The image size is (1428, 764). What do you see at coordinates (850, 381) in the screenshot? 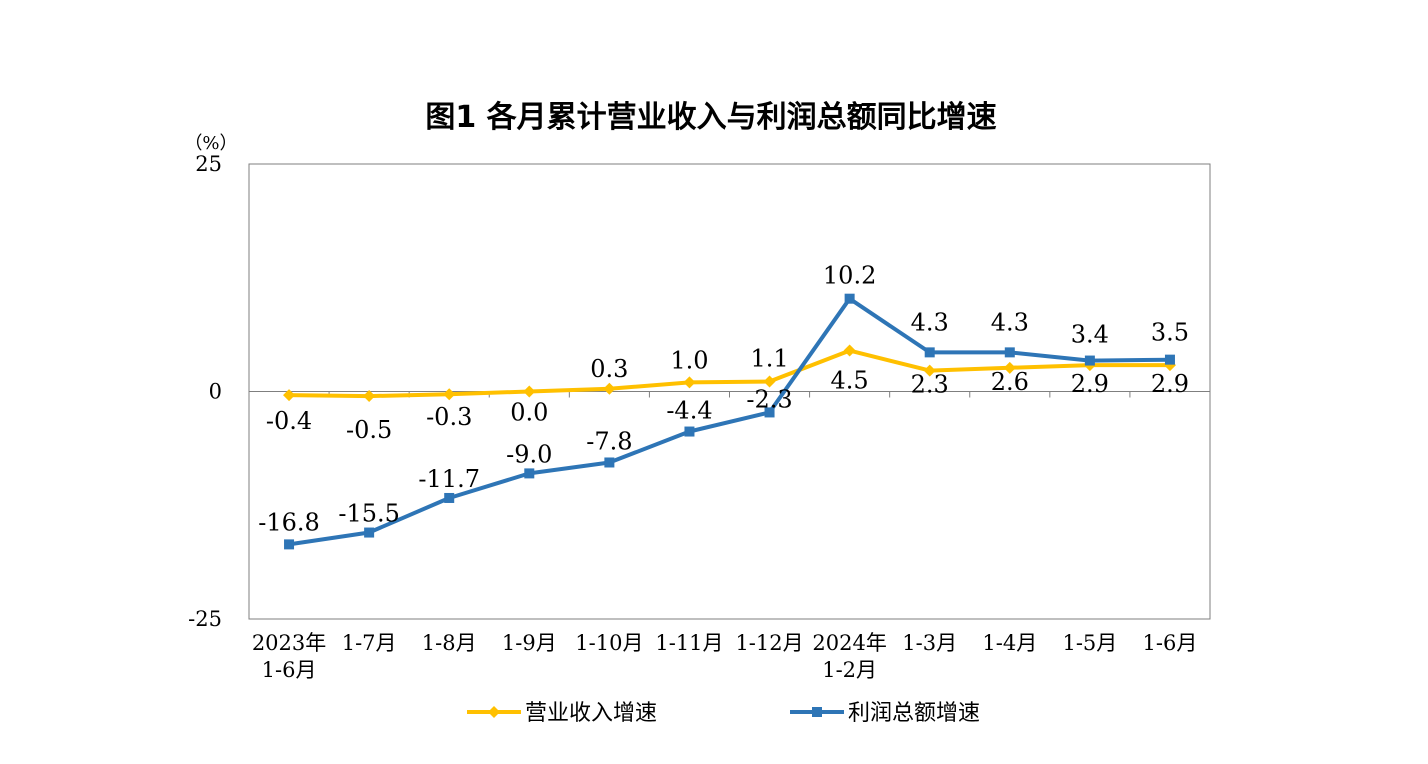
I see `revenue-data-label: 4.5` at bounding box center [850, 381].